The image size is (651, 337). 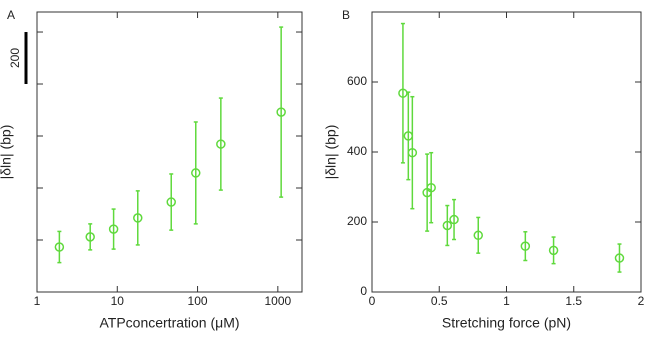 I want to click on x-tick-label: 10, so click(x=118, y=301).